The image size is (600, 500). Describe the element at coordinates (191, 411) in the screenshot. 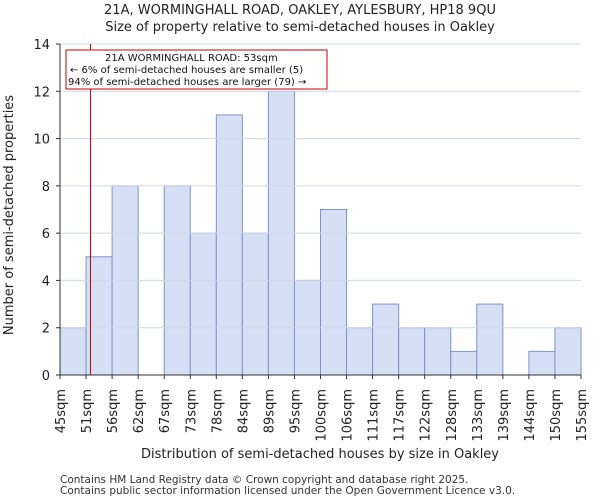

I see `x-tick-label: 73sqm` at that location.